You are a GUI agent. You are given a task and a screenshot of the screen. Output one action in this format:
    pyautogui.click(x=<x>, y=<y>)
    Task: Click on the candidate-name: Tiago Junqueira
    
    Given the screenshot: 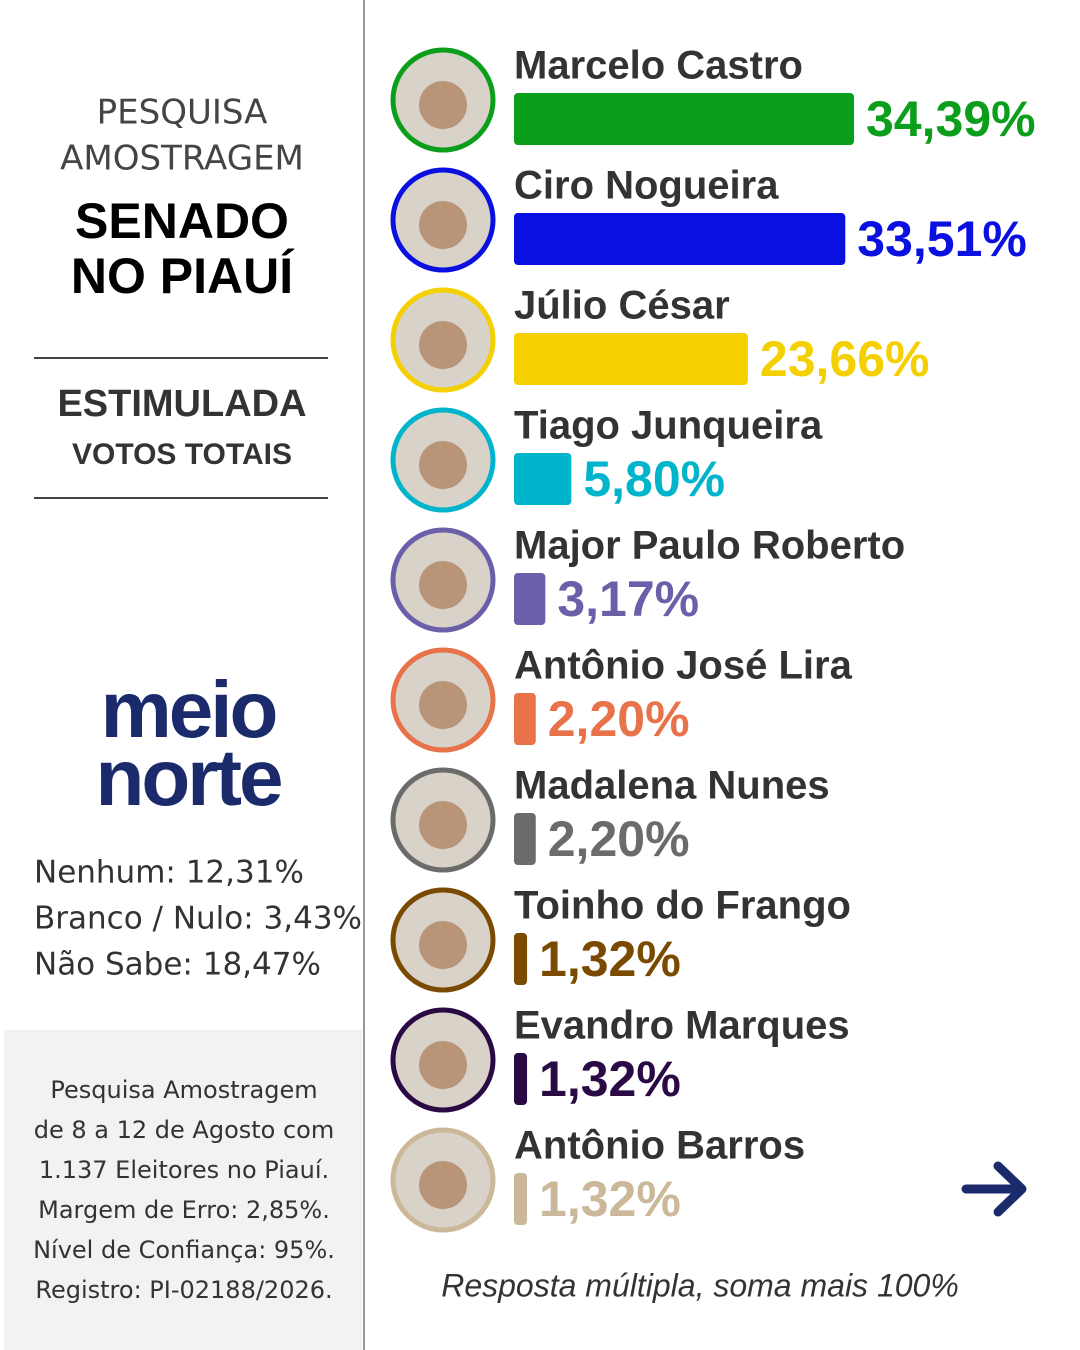 What is the action you would take?
    pyautogui.click(x=668, y=426)
    